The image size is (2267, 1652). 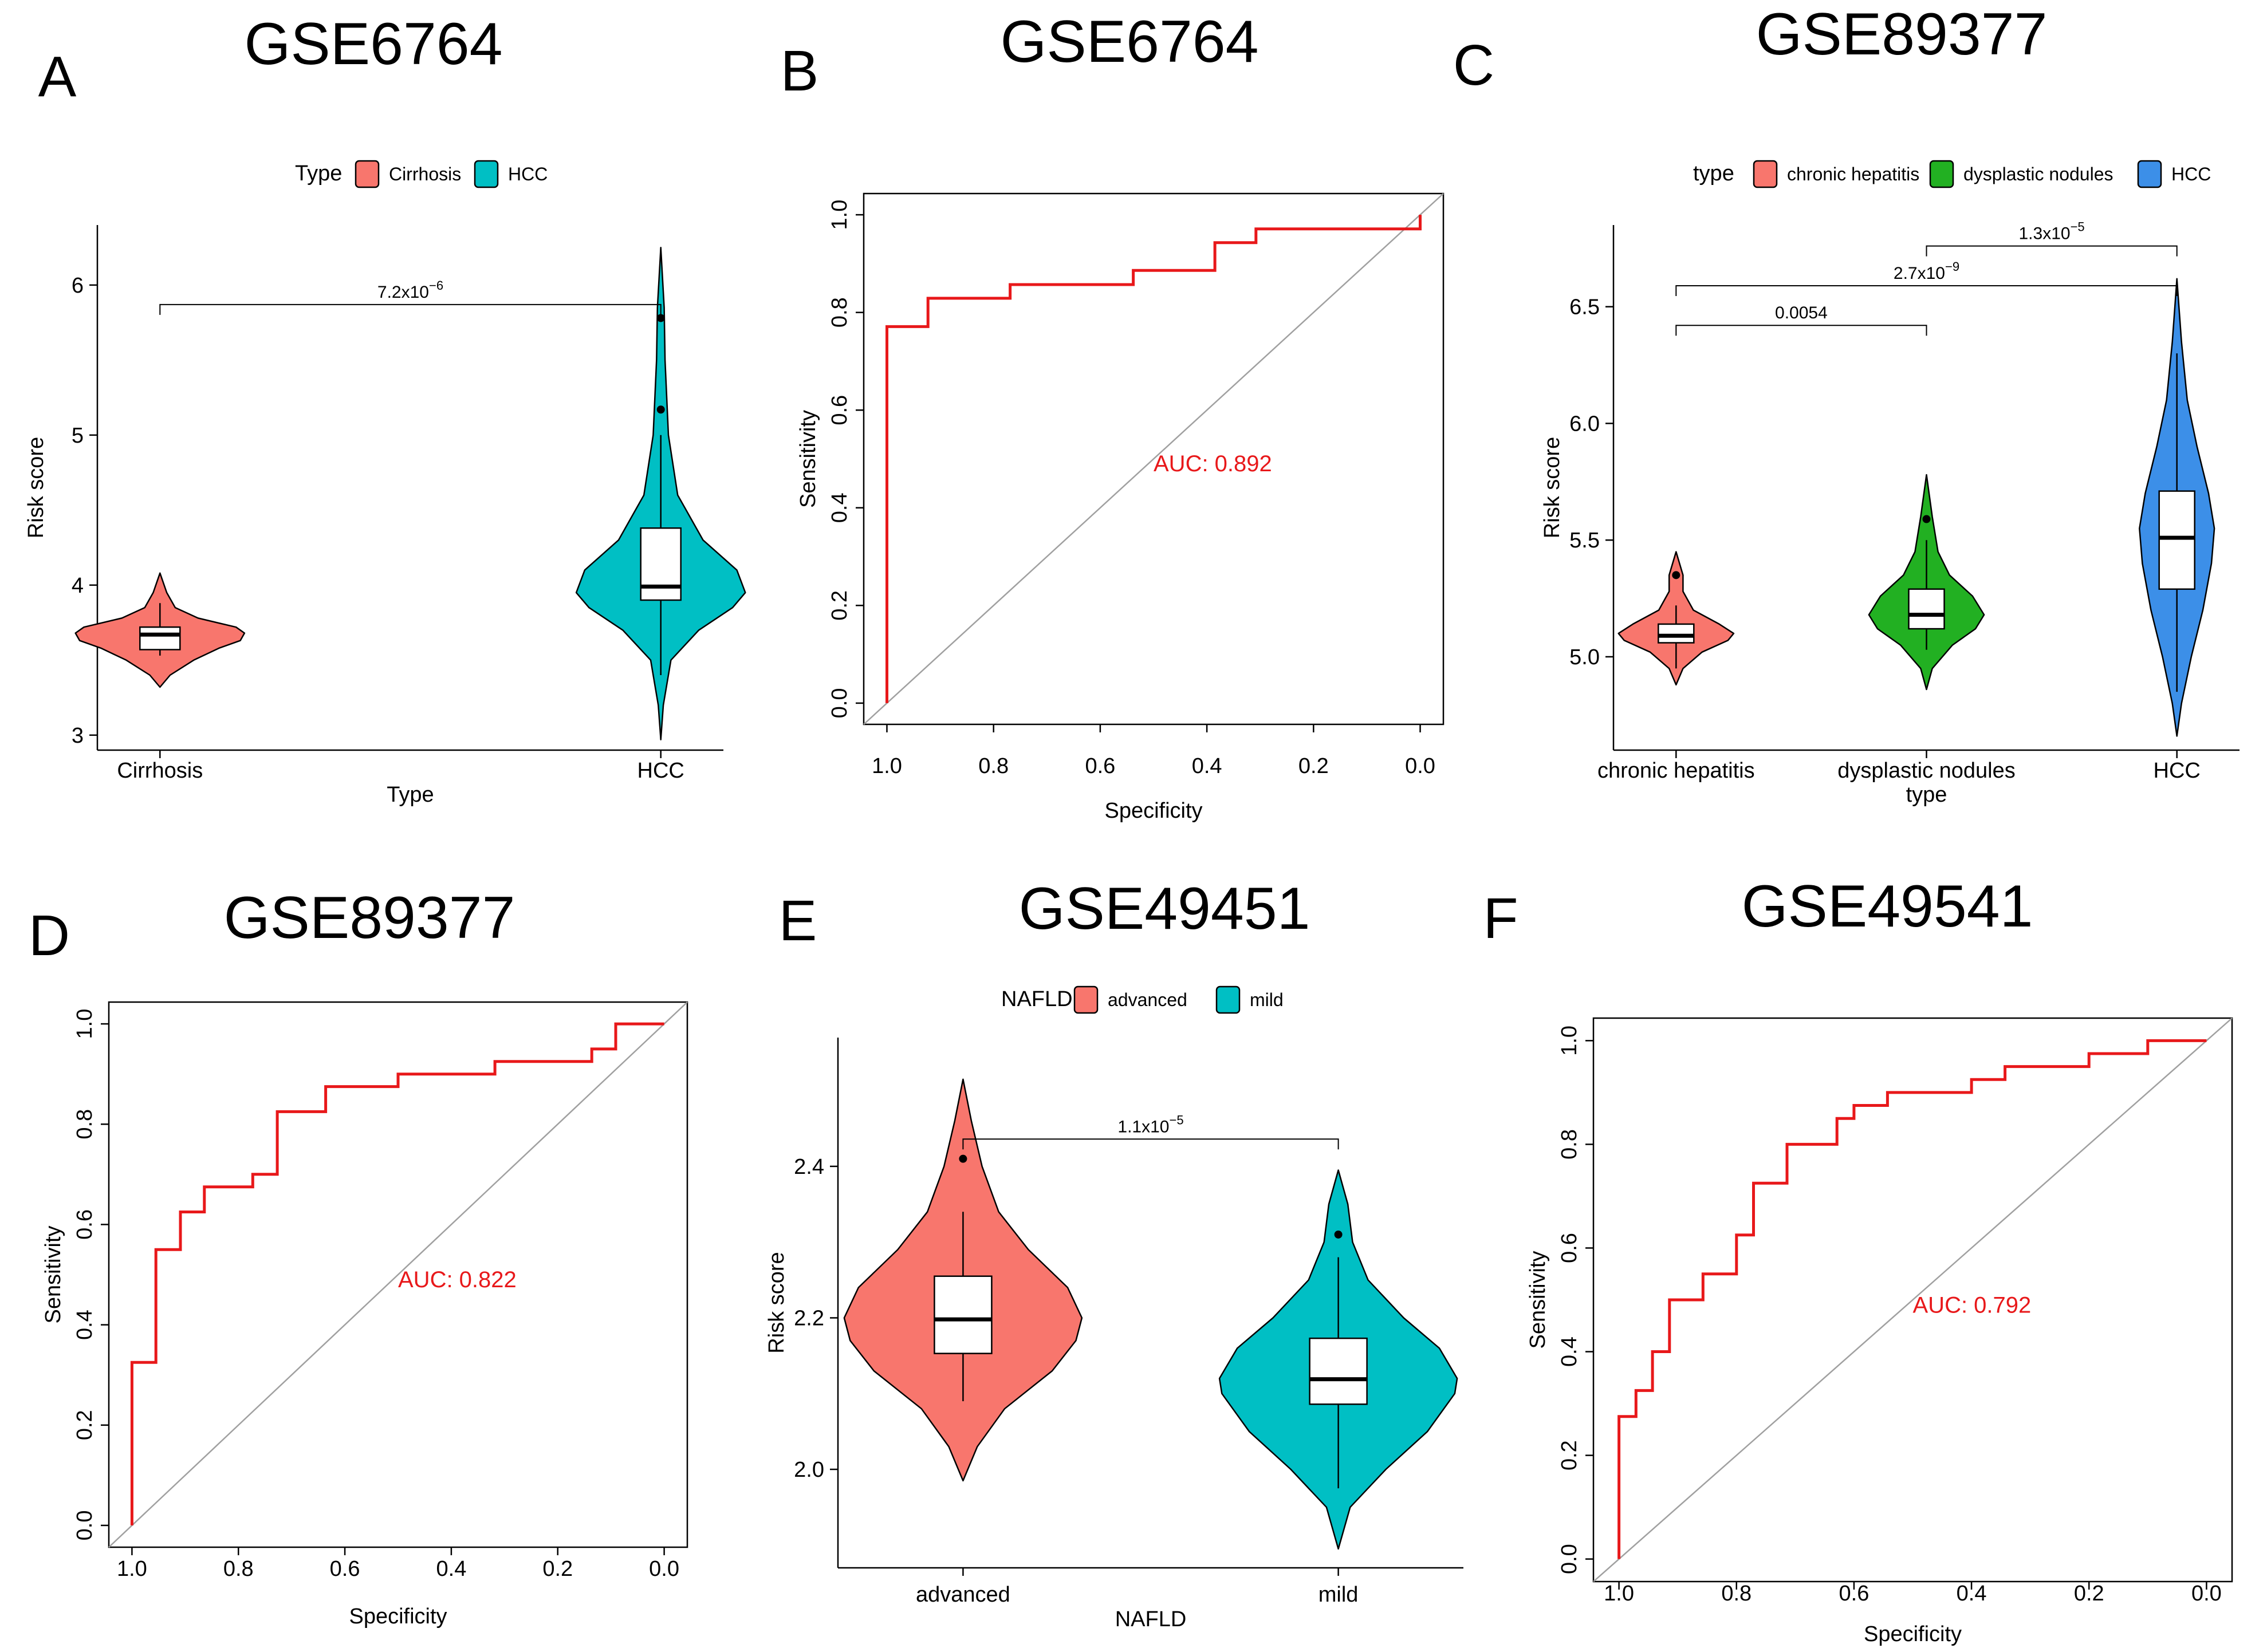 What do you see at coordinates (436, 286) in the screenshot?
I see `p-value-label-exponent: −6` at bounding box center [436, 286].